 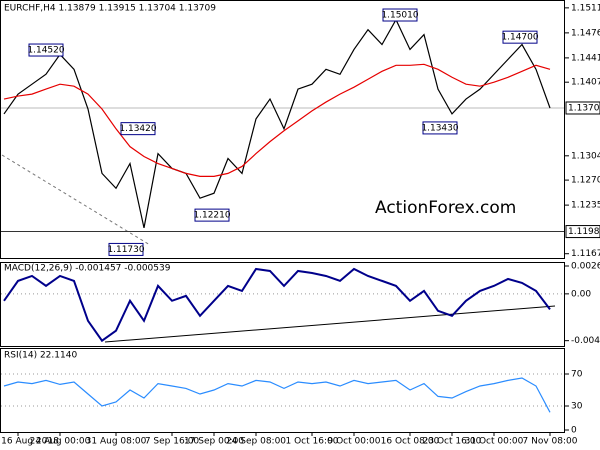 What do you see at coordinates (354, 442) in the screenshot?
I see `x-tick-label: 9 Oct 00:00` at bounding box center [354, 442].